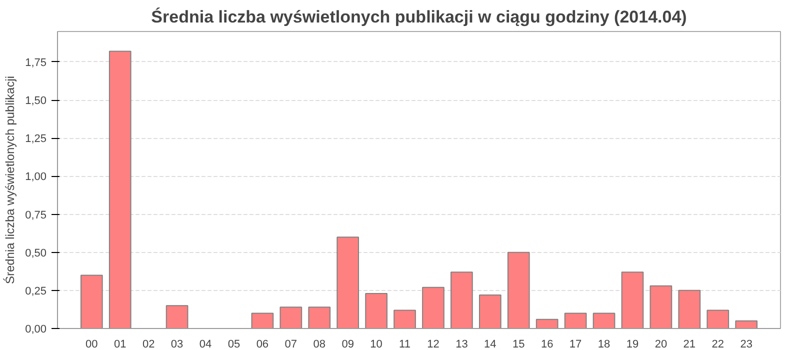 This screenshot has height=350, width=800. What do you see at coordinates (661, 344) in the screenshot?
I see `x-tick-label: 20` at bounding box center [661, 344].